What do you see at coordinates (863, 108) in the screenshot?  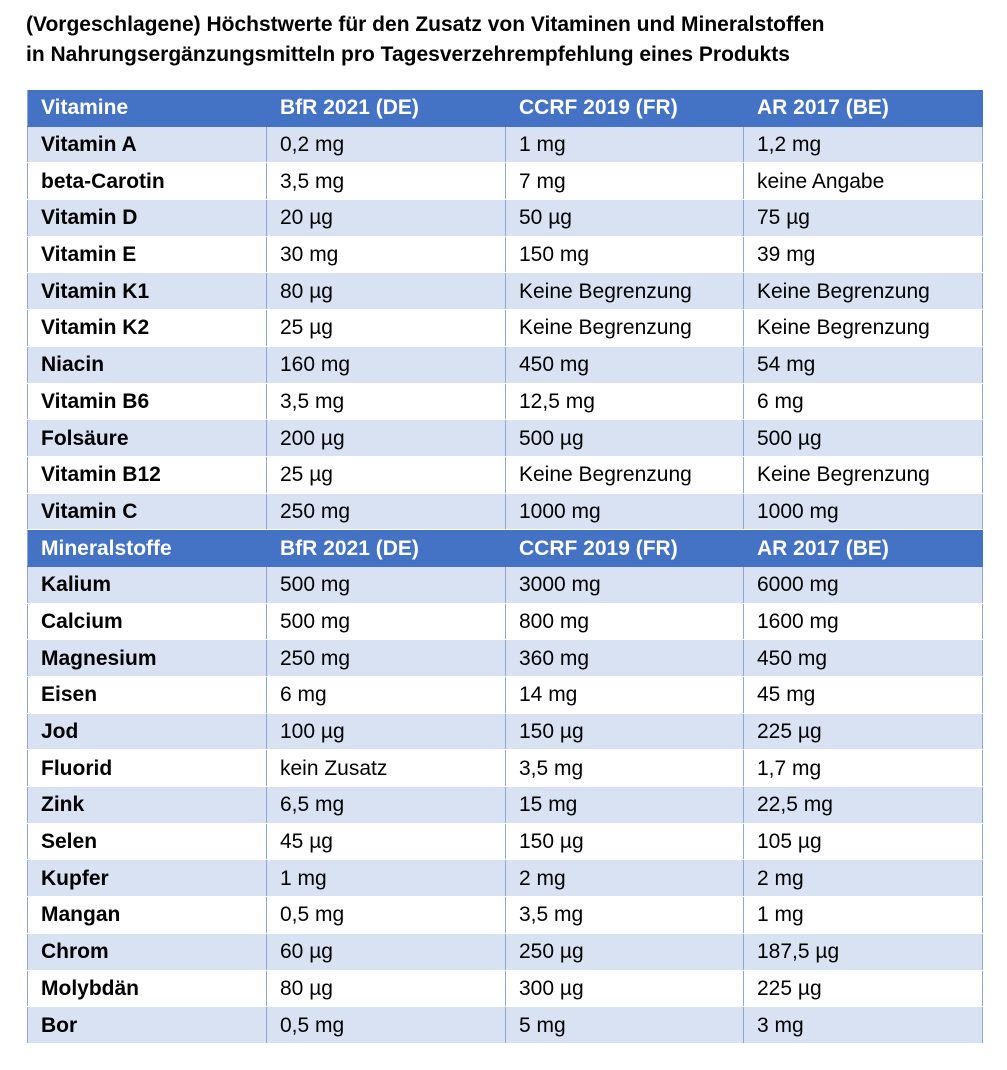 I see `vitamins-header-cell: AR 2017 (BE)` at bounding box center [863, 108].